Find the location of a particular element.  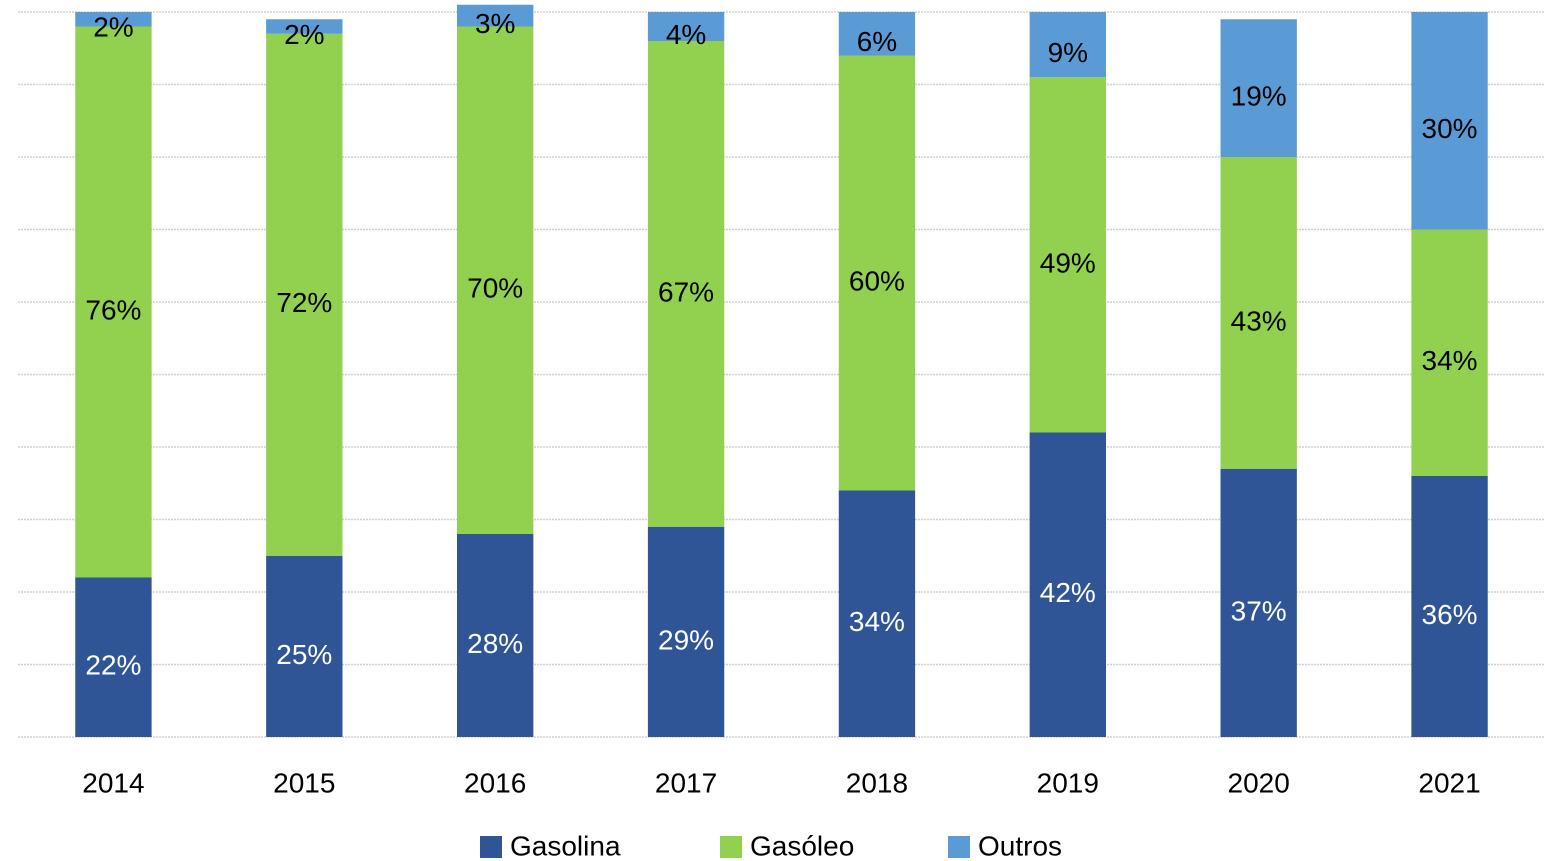

x-tick-label: 2017 is located at coordinates (686, 782).